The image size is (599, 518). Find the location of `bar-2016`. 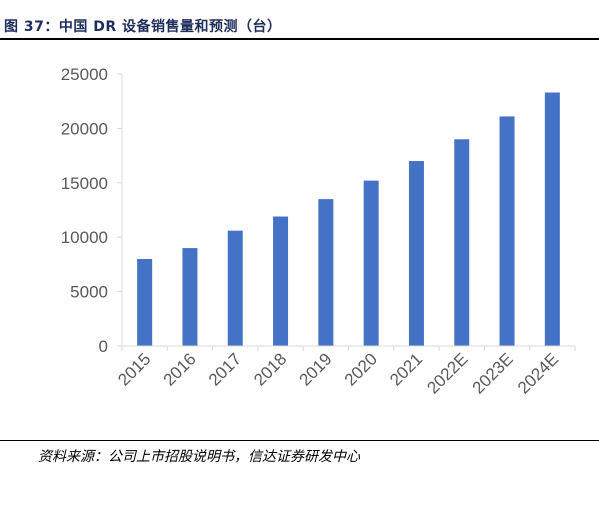

bar-2016 is located at coordinates (190, 297).